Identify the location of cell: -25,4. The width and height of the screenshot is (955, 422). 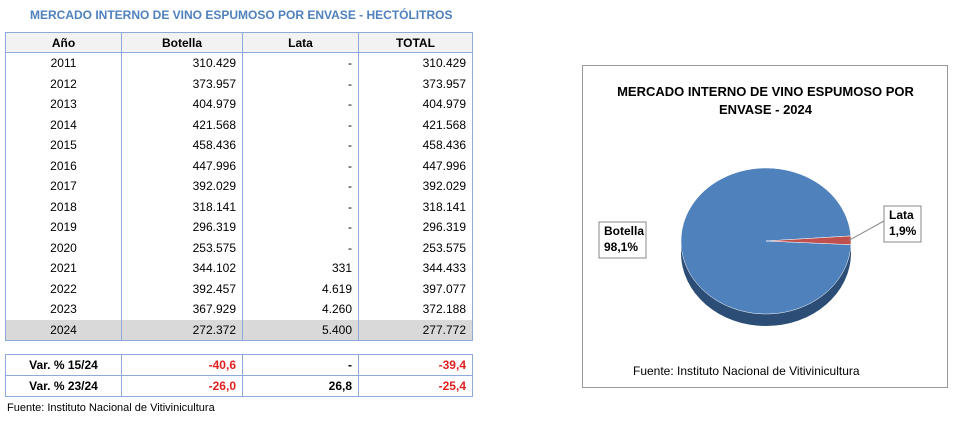
(415, 386).